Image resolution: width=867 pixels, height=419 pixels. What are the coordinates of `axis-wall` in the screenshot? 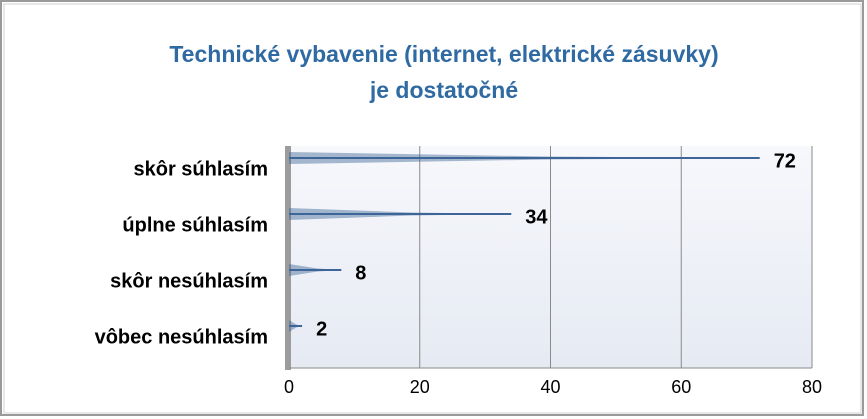 It's located at (288, 258).